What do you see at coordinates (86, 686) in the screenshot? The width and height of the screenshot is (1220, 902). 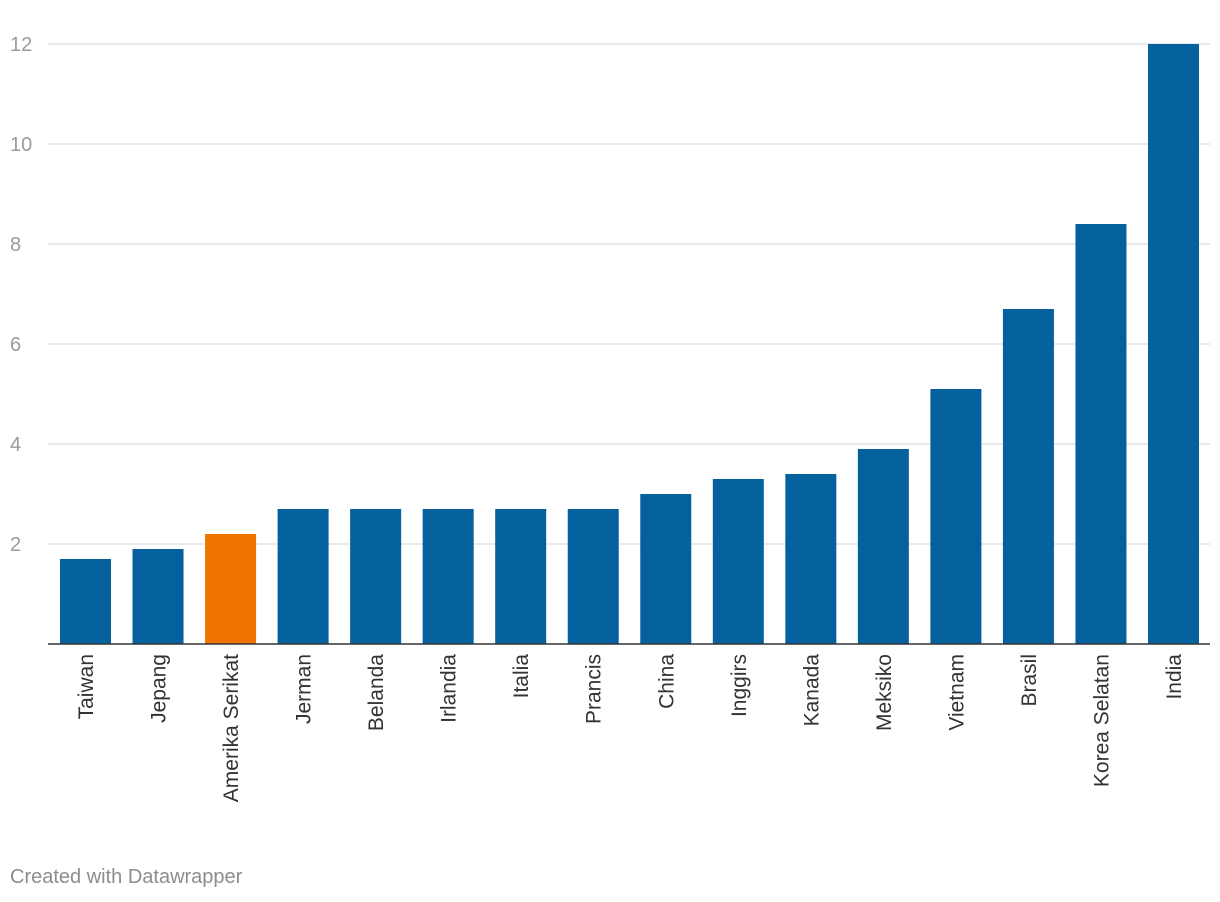 I see `x-tick-label: Taiwan` at bounding box center [86, 686].